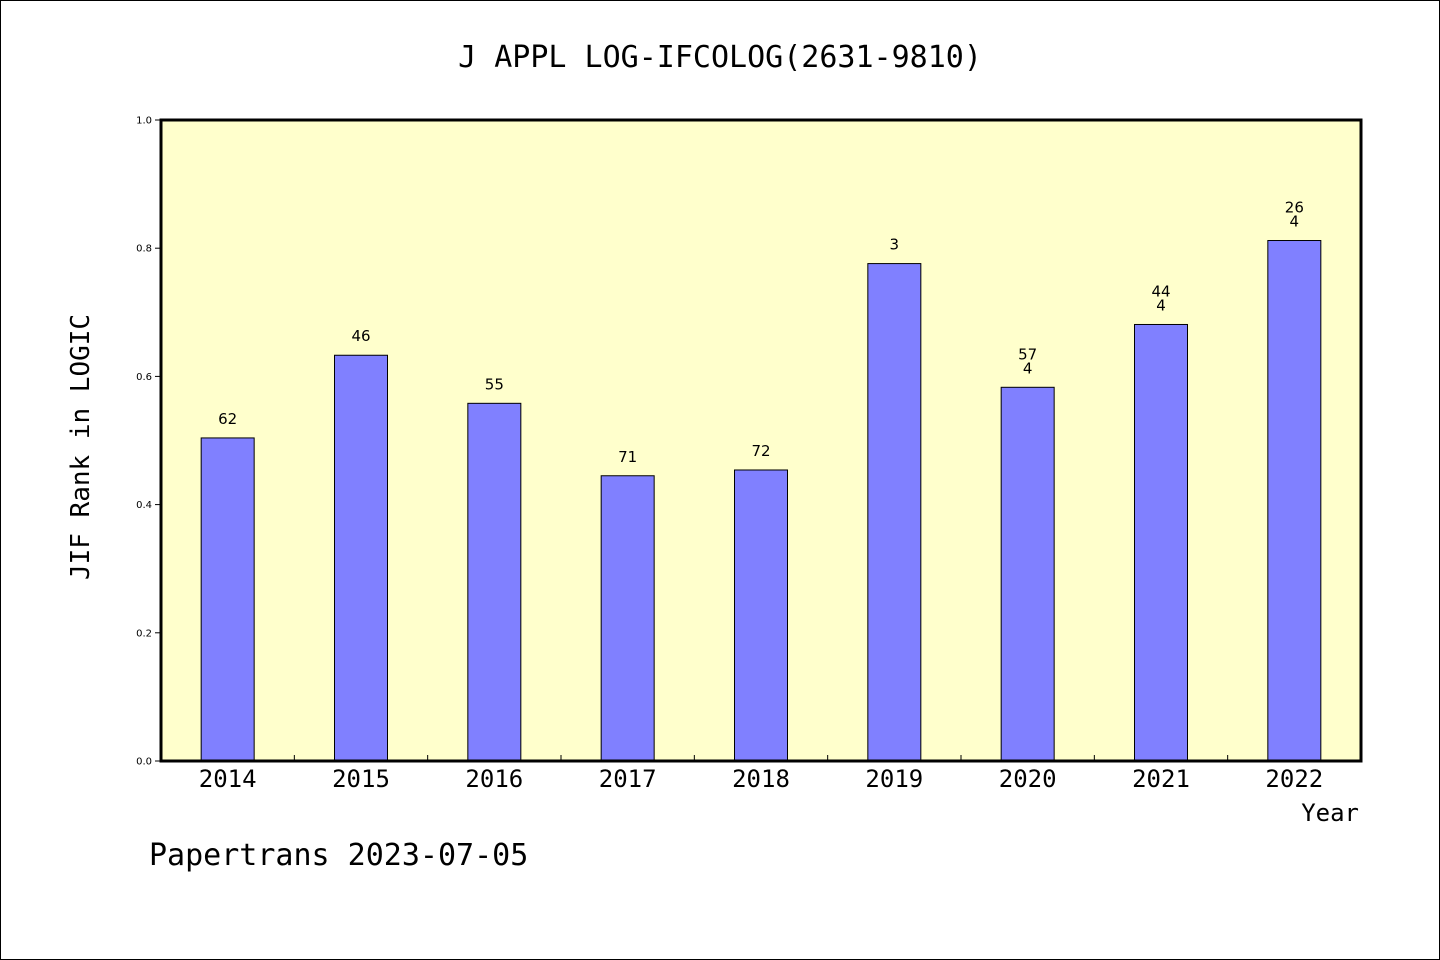 Image resolution: width=1440 pixels, height=960 pixels. Describe the element at coordinates (144, 505) in the screenshot. I see `y-tick-label: 0.4` at that location.